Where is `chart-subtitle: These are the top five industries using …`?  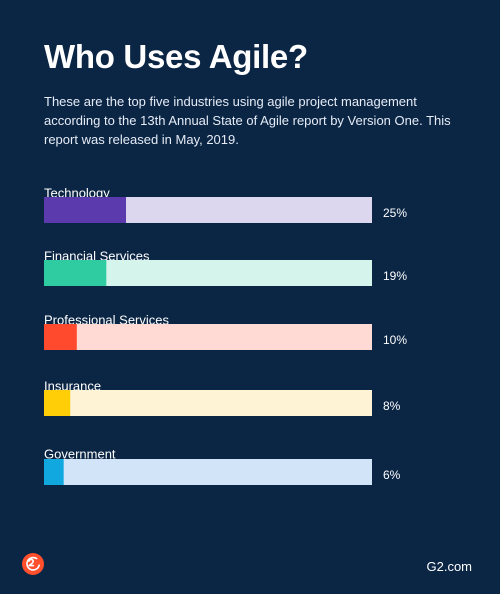 chart-subtitle: These are the top five industries using … is located at coordinates (247, 120).